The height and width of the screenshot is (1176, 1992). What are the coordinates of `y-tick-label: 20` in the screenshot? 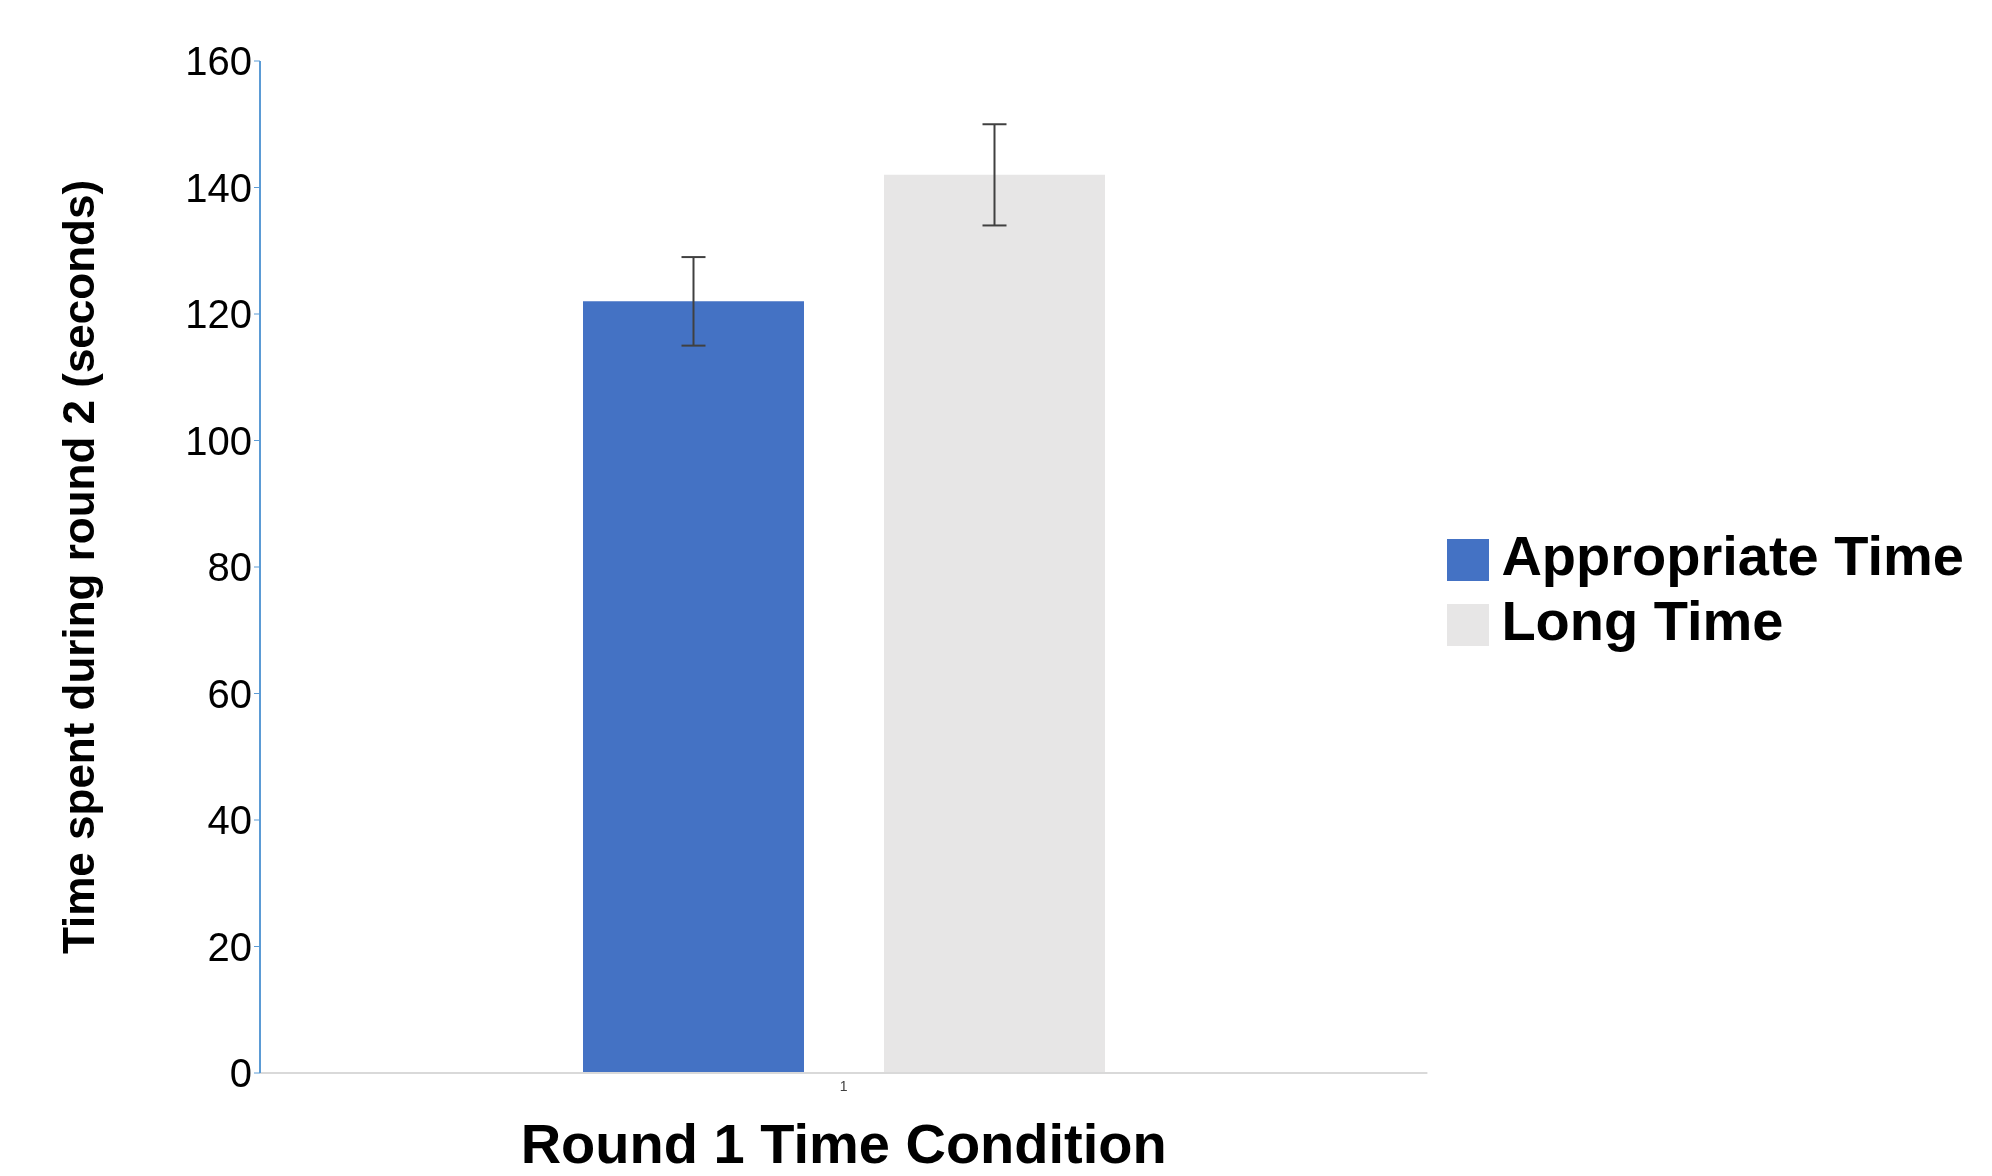 It's located at (229, 946).